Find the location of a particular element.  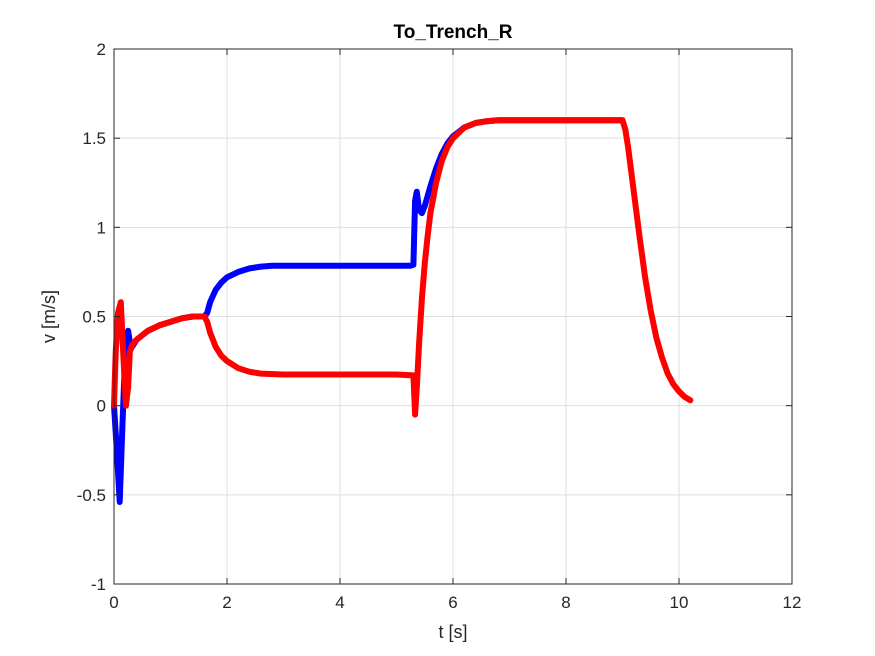

chart-title: To_Trench_R is located at coordinates (453, 32).